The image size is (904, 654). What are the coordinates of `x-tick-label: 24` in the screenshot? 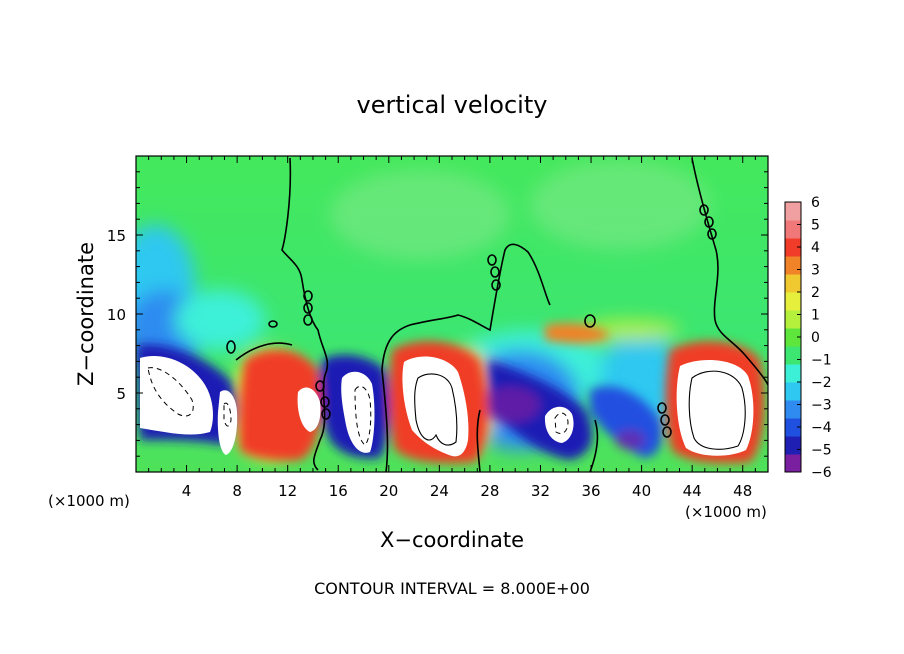 It's located at (439, 491).